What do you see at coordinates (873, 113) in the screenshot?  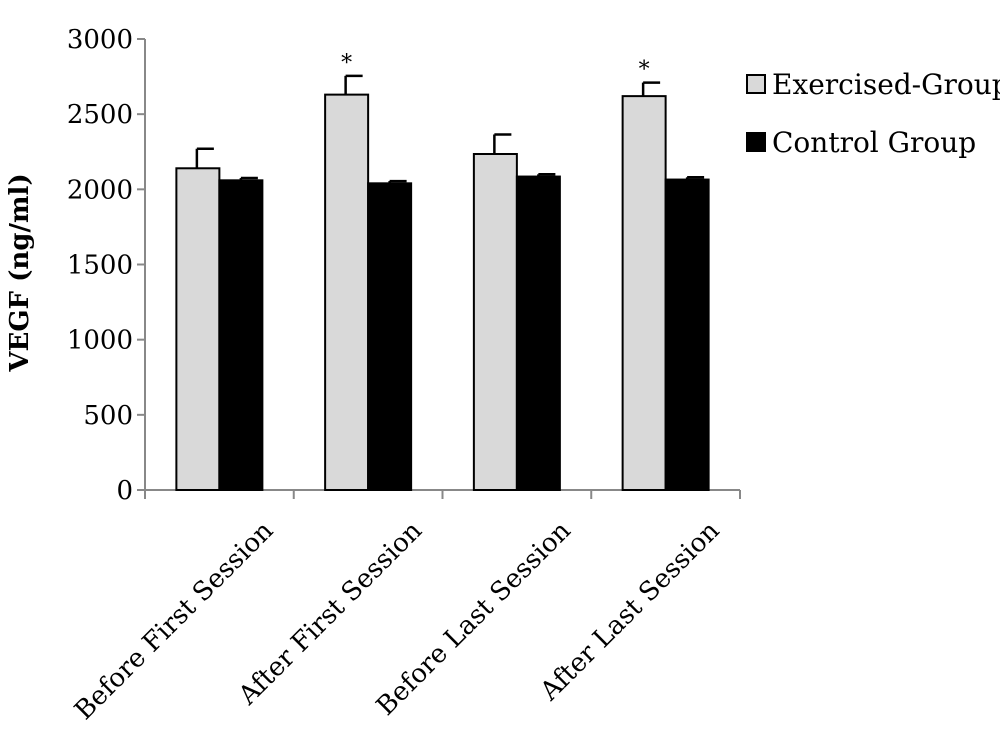 I see `legend: Exercised-Group Control Group` at bounding box center [873, 113].